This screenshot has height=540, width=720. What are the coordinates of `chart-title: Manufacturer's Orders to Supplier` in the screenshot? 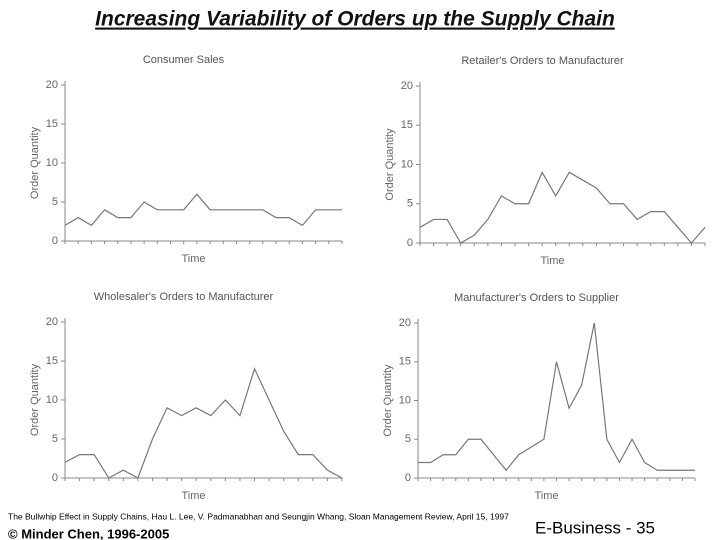 It's located at (536, 298).